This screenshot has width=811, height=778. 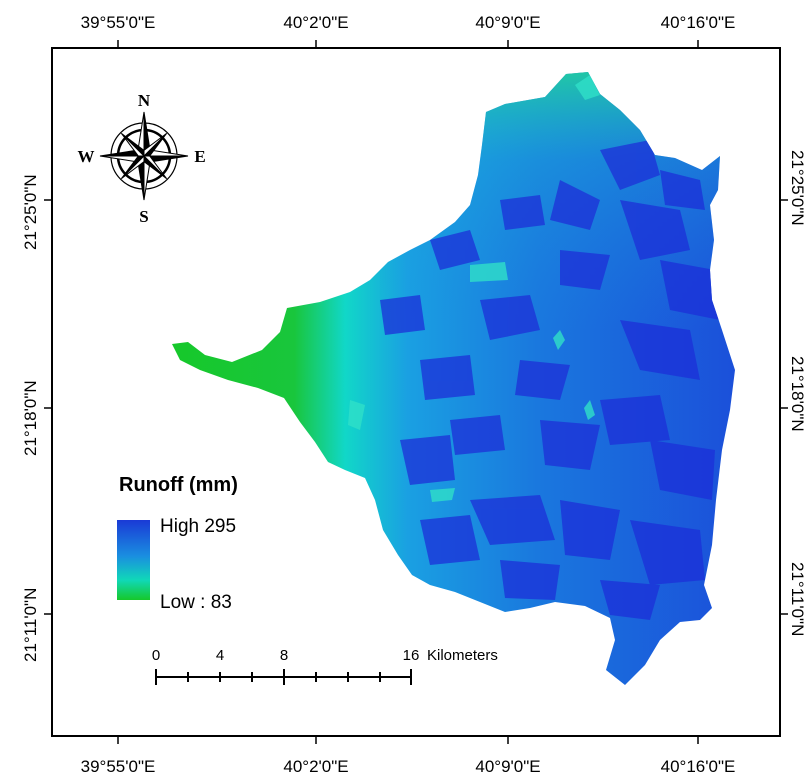 What do you see at coordinates (133, 560) in the screenshot?
I see `legend-color-ramp` at bounding box center [133, 560].